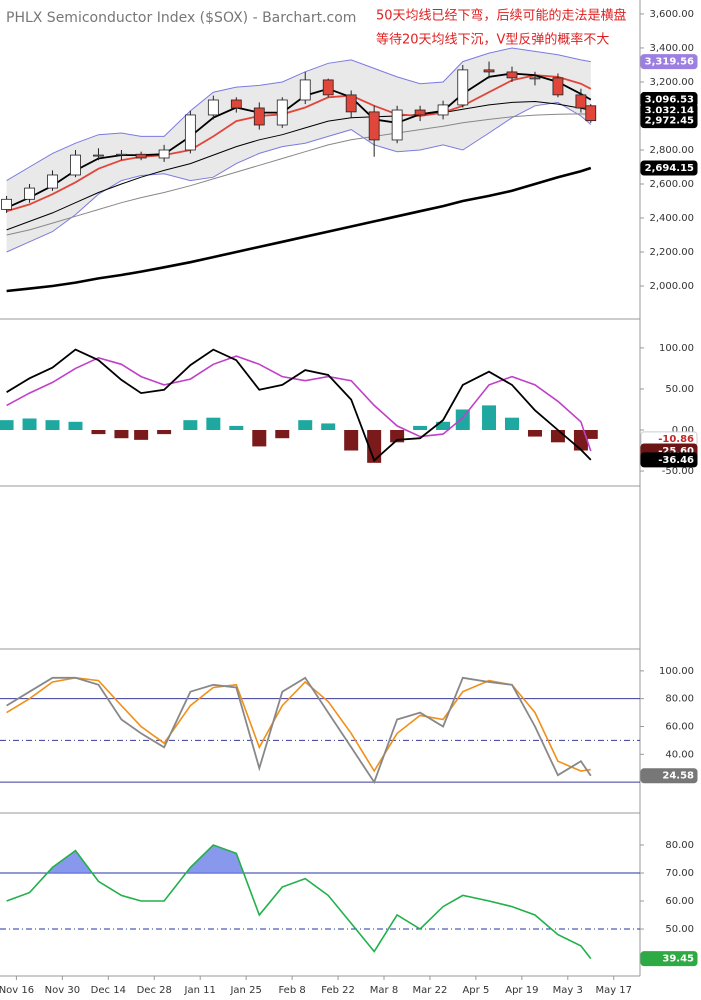 This screenshot has height=1000, width=701. I want to click on value-marker-label: 24.58, so click(678, 776).